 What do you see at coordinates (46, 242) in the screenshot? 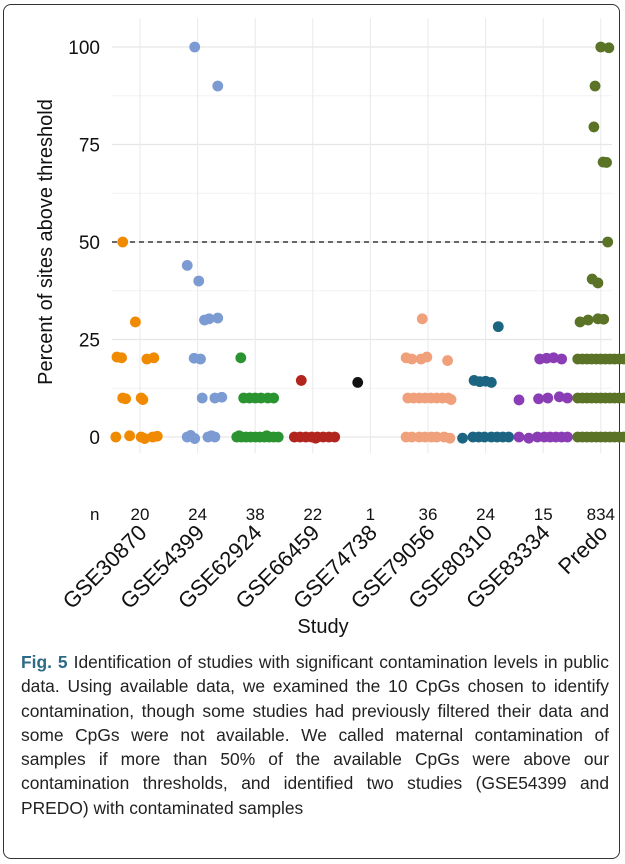
I see `y-axis-label: Percent of sites above threshold` at bounding box center [46, 242].